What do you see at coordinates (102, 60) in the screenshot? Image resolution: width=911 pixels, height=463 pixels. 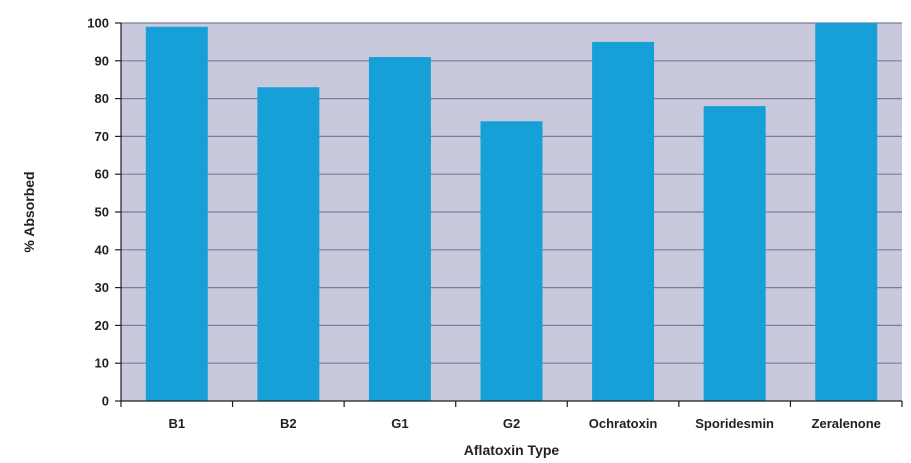 I see `y-tick-label: 90` at bounding box center [102, 60].